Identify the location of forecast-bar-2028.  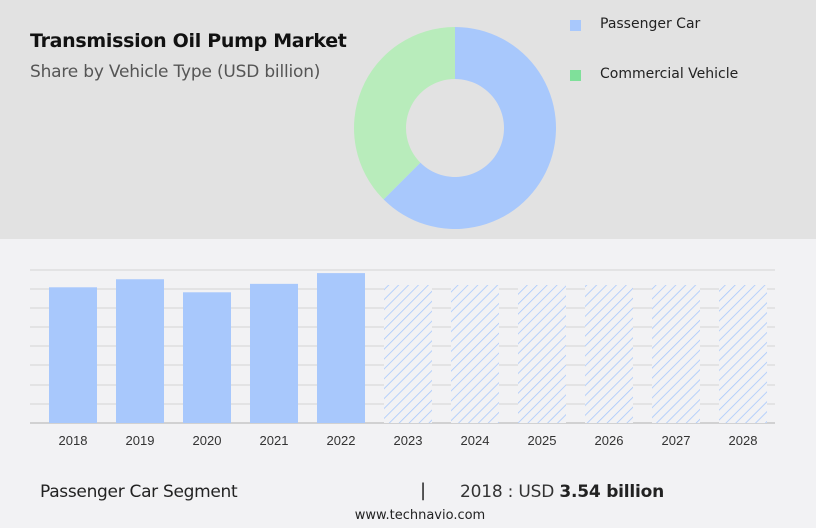
(743, 354).